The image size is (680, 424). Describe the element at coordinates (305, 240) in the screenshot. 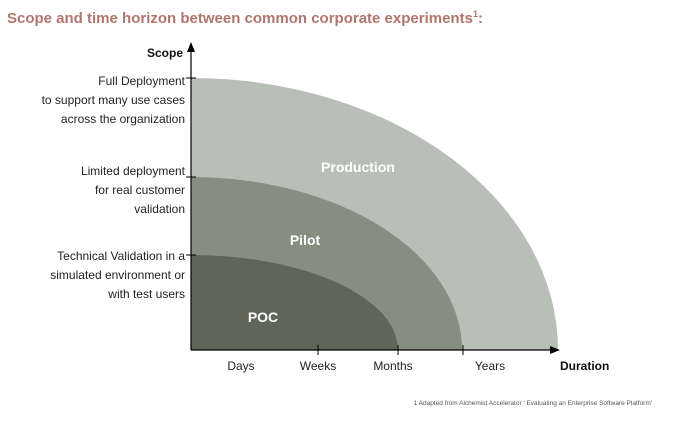

I see `region-pilot-label: Pilot` at that location.